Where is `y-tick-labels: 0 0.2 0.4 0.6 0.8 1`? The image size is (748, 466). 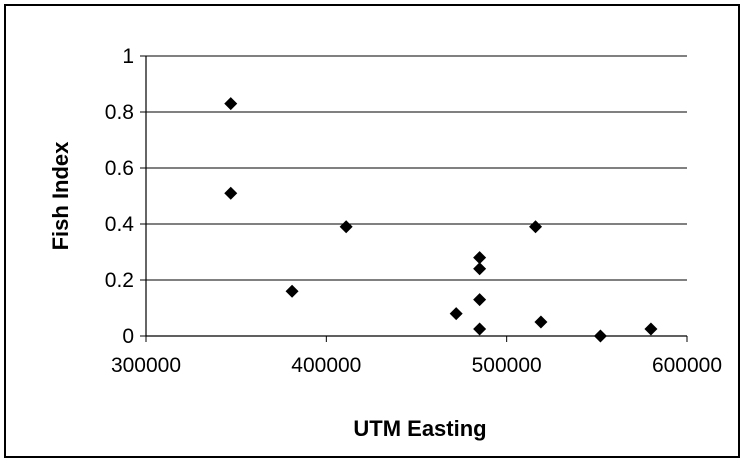
y-tick-labels: 0 0.2 0.4 0.6 0.8 1 is located at coordinates (120, 196).